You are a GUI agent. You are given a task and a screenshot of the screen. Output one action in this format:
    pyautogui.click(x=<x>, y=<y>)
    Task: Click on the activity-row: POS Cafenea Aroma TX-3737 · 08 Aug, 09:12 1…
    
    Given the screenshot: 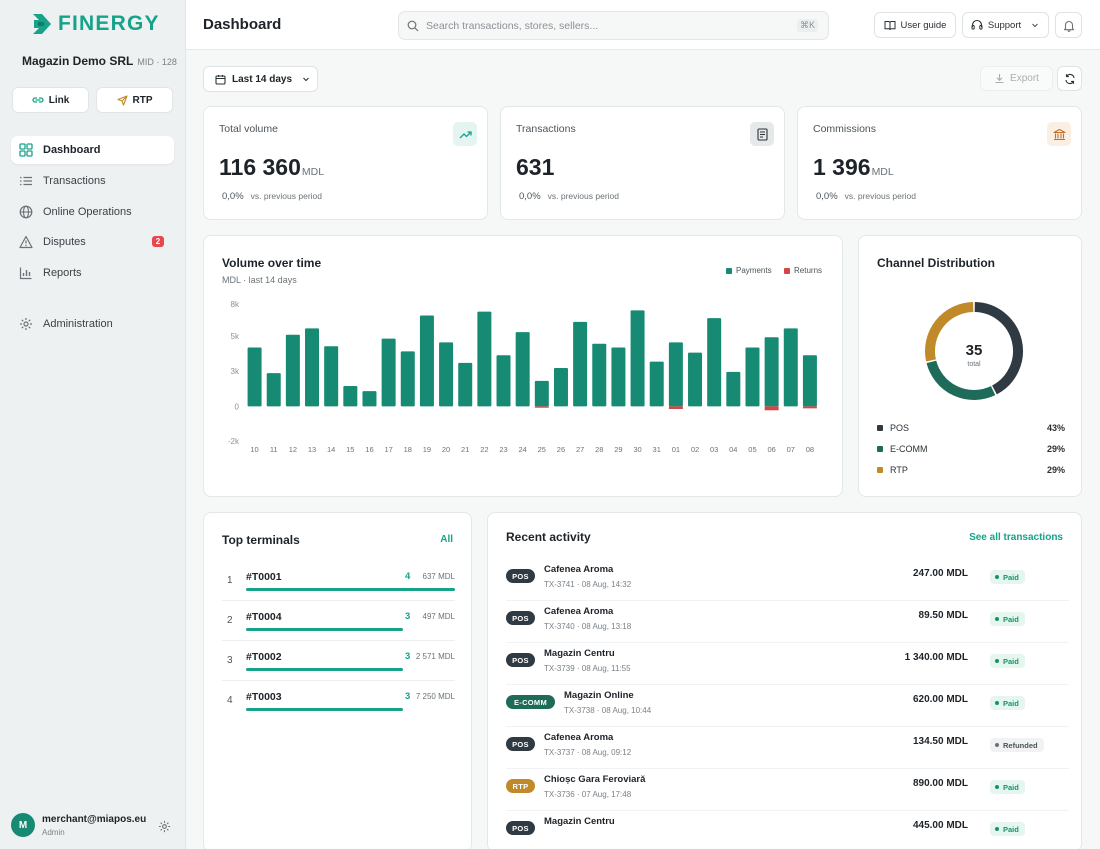 What is the action you would take?
    pyautogui.click(x=787, y=748)
    